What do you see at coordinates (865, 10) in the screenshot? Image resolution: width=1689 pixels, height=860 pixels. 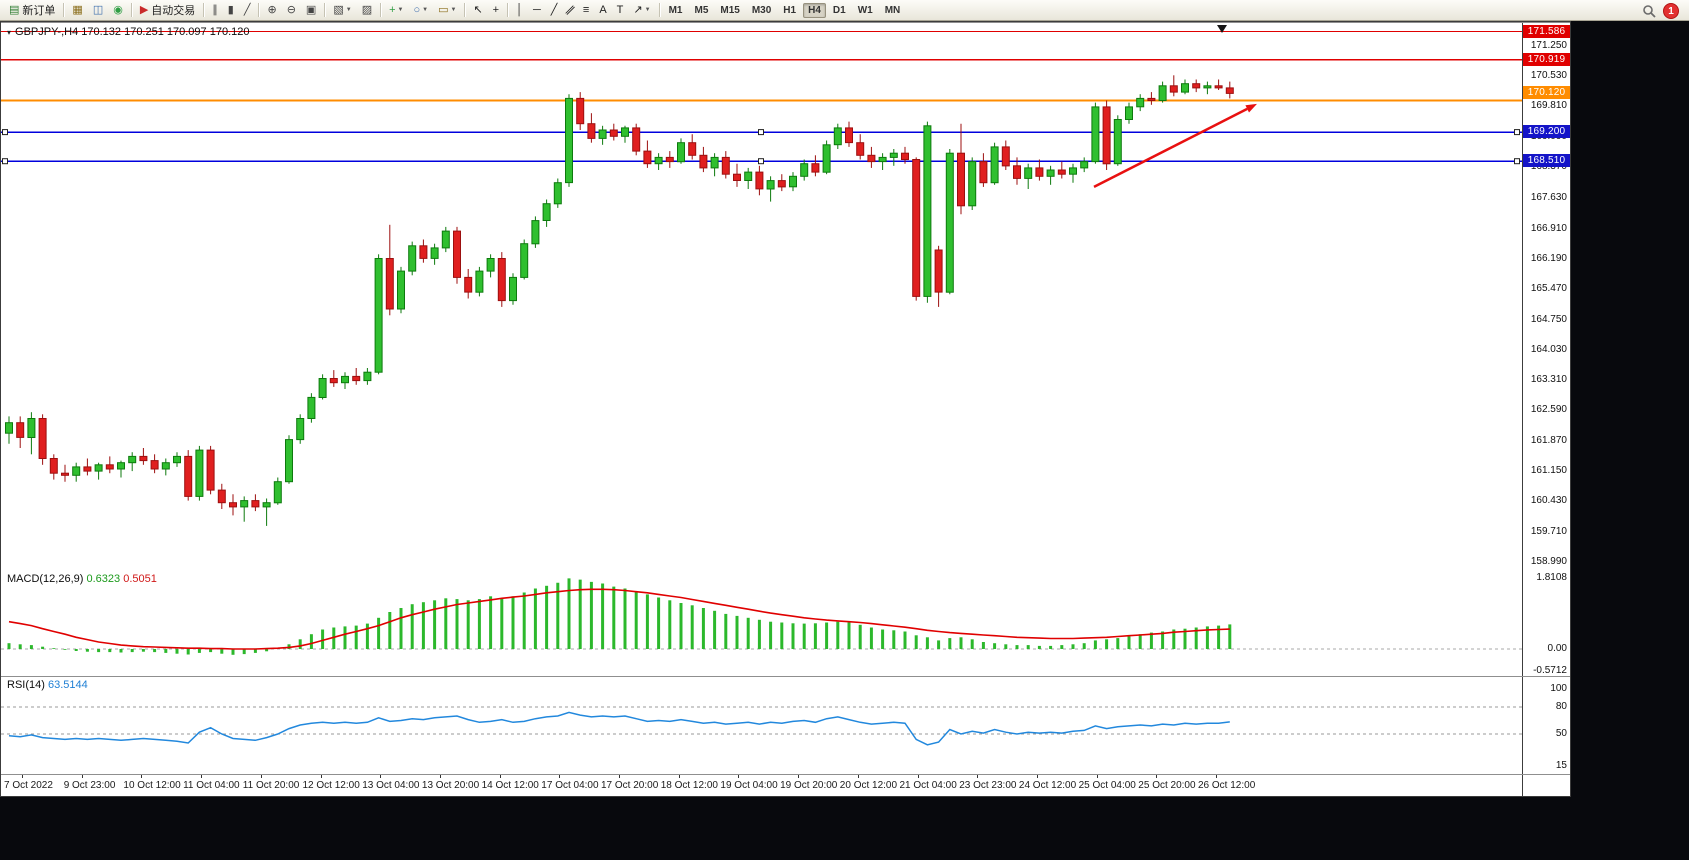 I see `timeframe-w1-button: W1` at bounding box center [865, 10].